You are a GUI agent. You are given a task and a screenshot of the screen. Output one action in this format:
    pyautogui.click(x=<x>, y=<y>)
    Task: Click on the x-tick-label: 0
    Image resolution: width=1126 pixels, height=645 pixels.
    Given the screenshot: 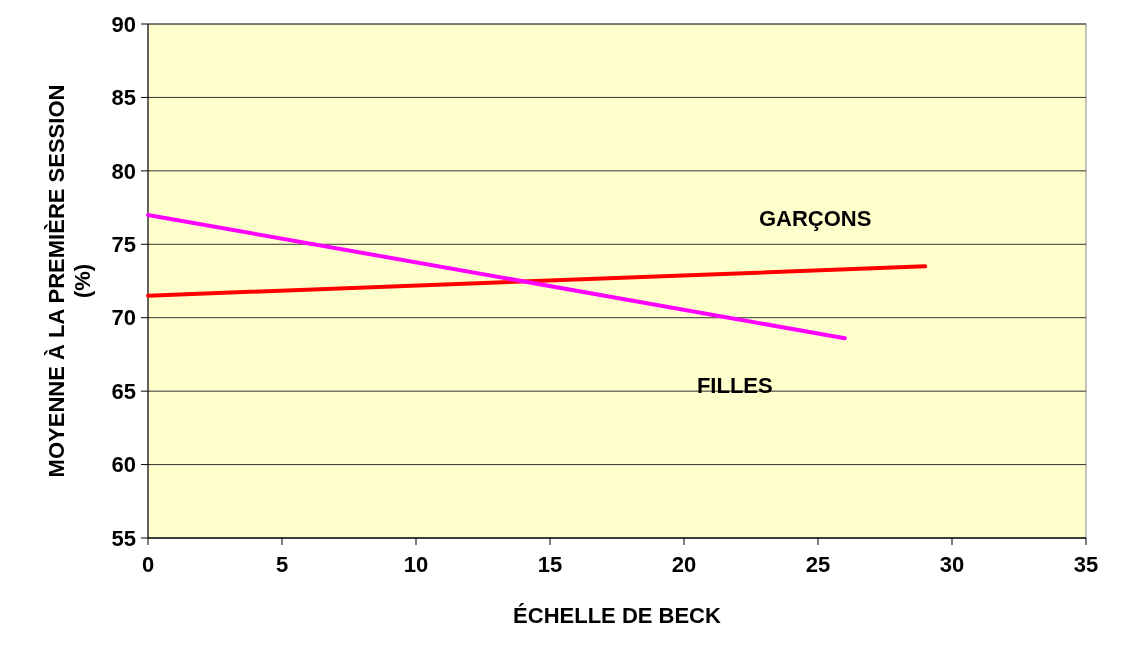 What is the action you would take?
    pyautogui.click(x=148, y=564)
    